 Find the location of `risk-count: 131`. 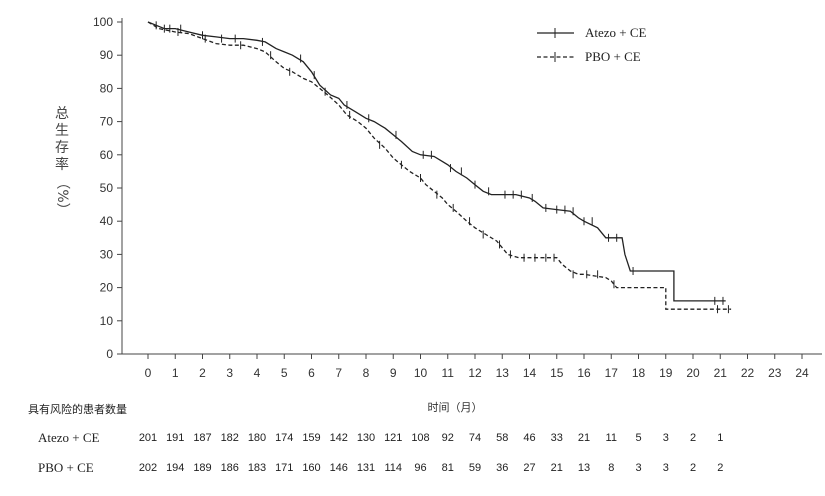

risk-count: 131 is located at coordinates (366, 468).